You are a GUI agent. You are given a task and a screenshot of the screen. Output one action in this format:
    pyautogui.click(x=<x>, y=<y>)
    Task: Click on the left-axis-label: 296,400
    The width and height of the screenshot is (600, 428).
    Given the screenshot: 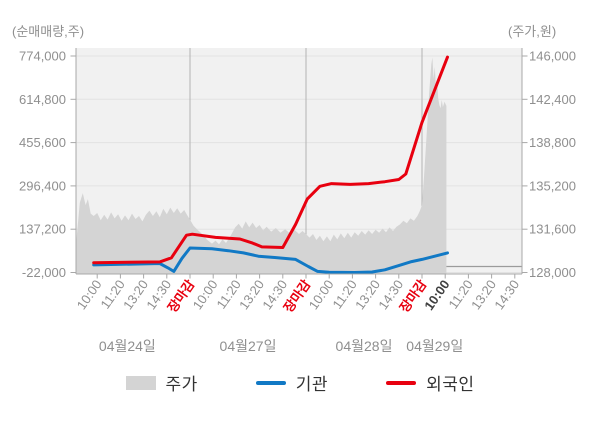 What is the action you would take?
    pyautogui.click(x=42, y=185)
    